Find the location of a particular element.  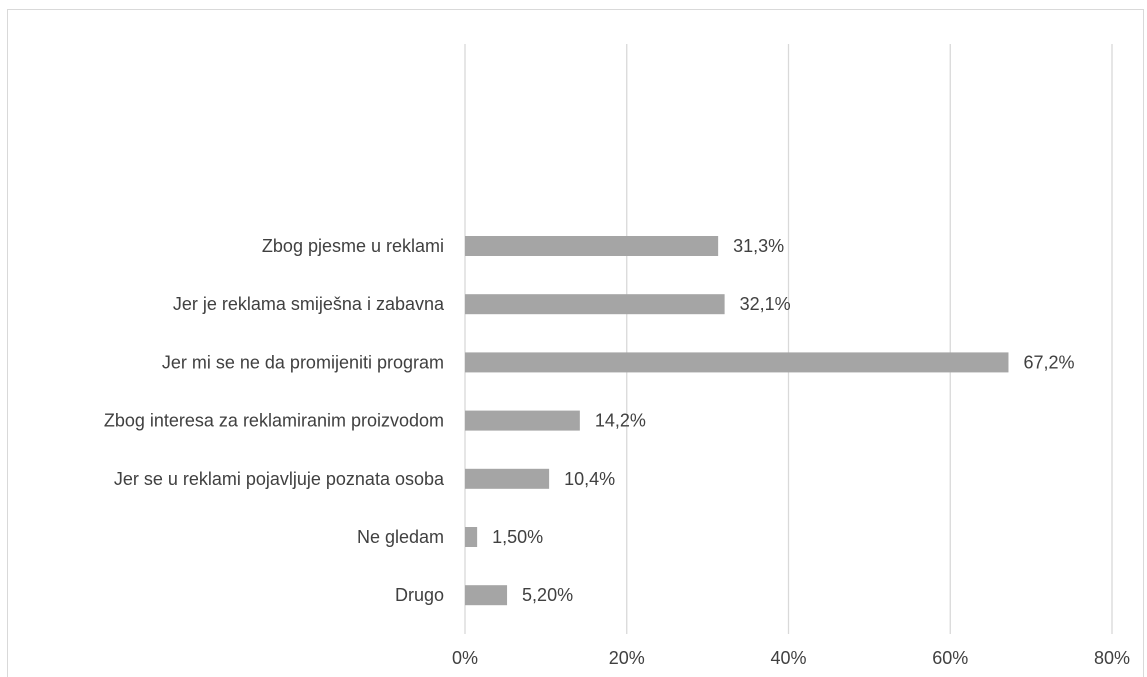

category-label: Zbog interesa za reklamiranim proizvodom is located at coordinates (274, 421).